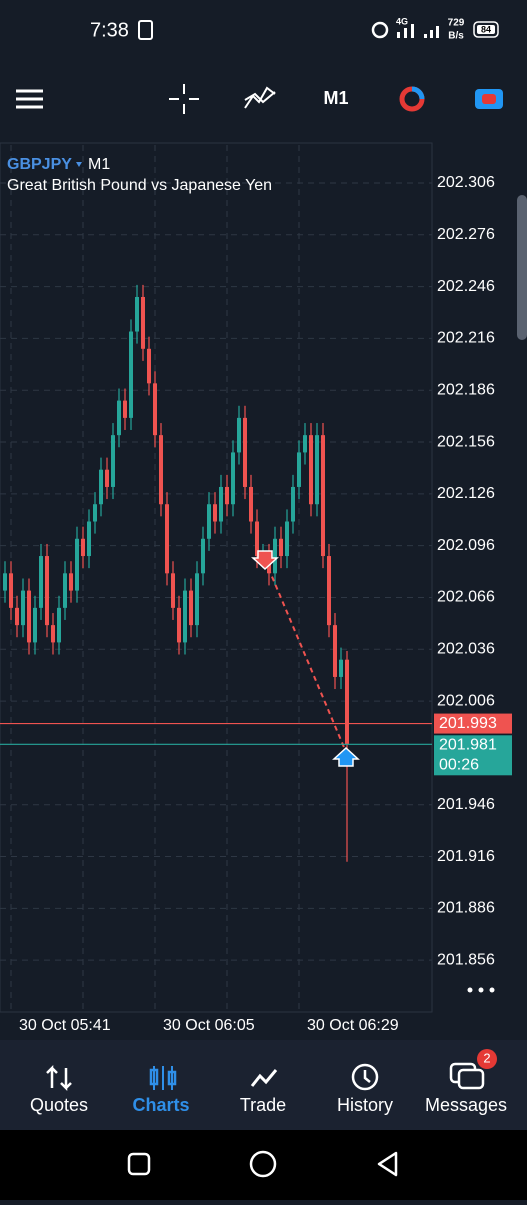  What do you see at coordinates (522, 267) in the screenshot?
I see `side-handle` at bounding box center [522, 267].